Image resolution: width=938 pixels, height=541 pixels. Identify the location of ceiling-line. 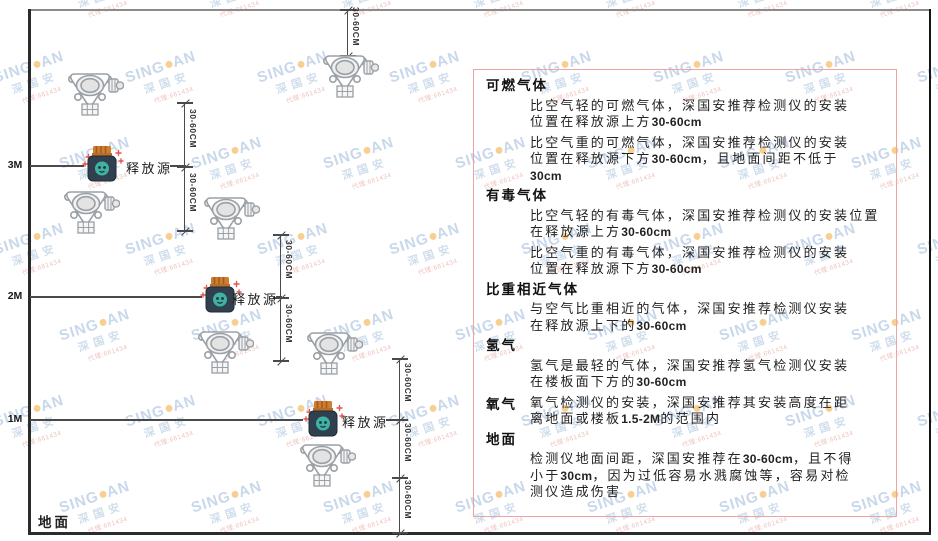
(479, 10).